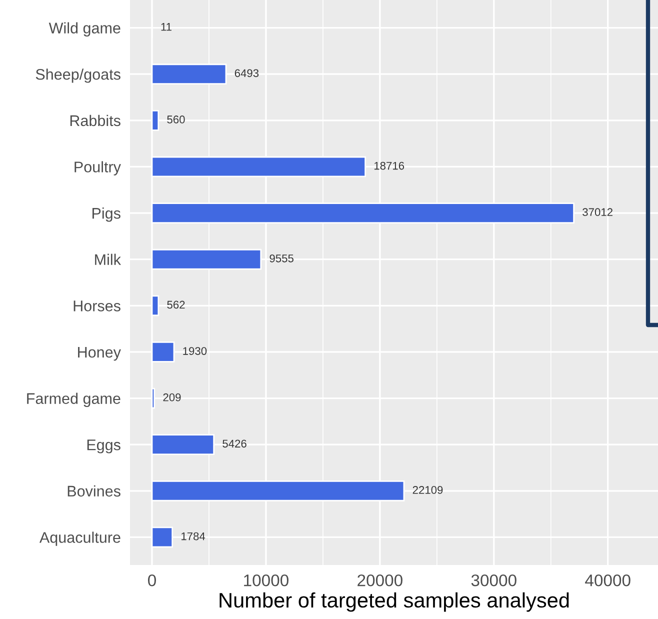 The image size is (658, 619). I want to click on data-label: 9555, so click(282, 258).